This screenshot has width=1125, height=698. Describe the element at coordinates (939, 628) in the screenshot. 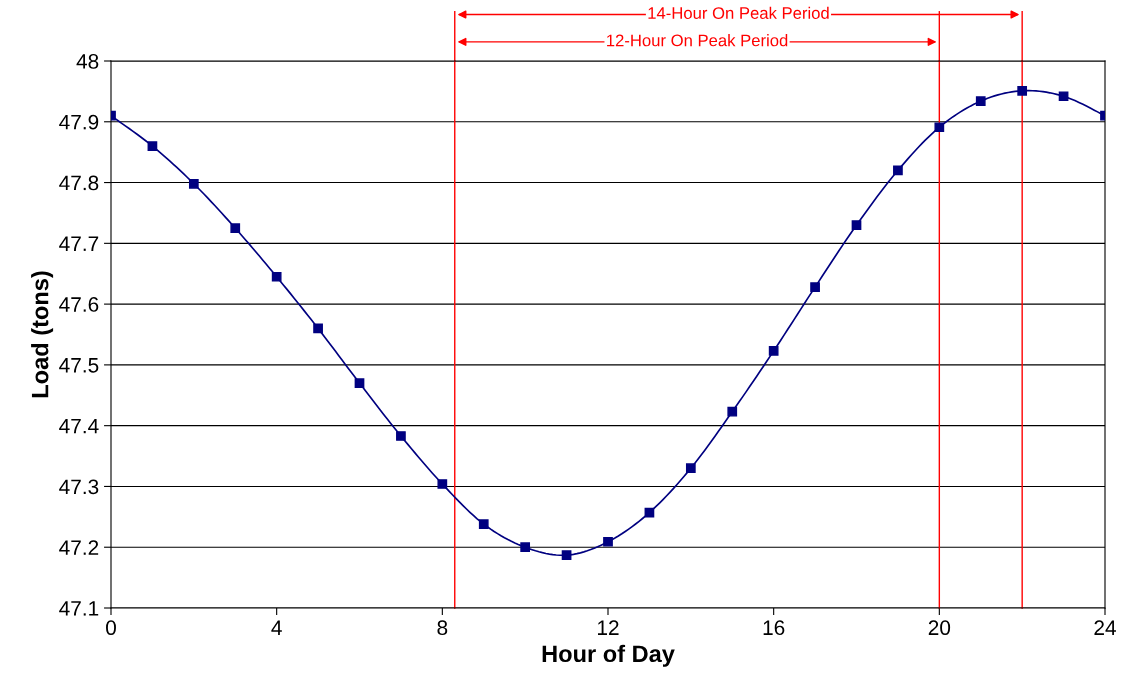

I see `x-tick-label: 20` at that location.